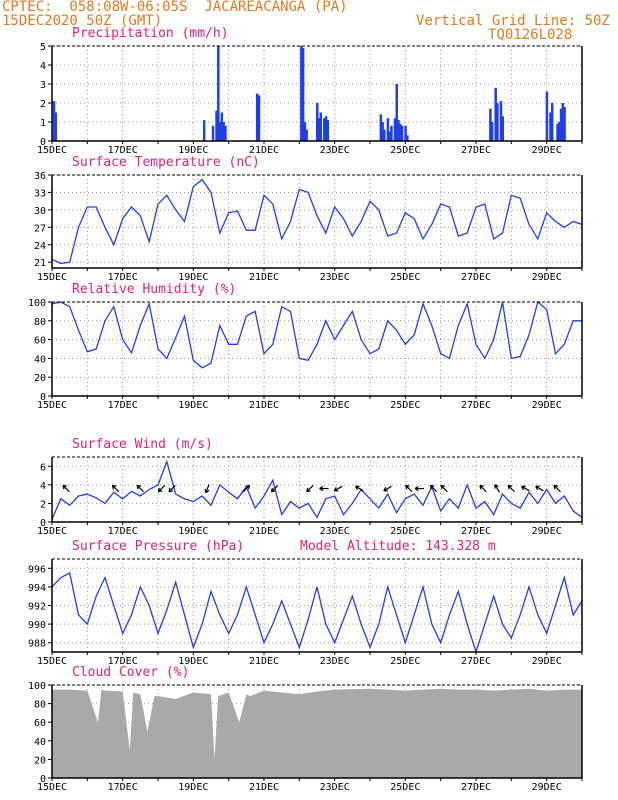  I want to click on panel-title-3: Surface Wind (m/s), so click(142, 444).